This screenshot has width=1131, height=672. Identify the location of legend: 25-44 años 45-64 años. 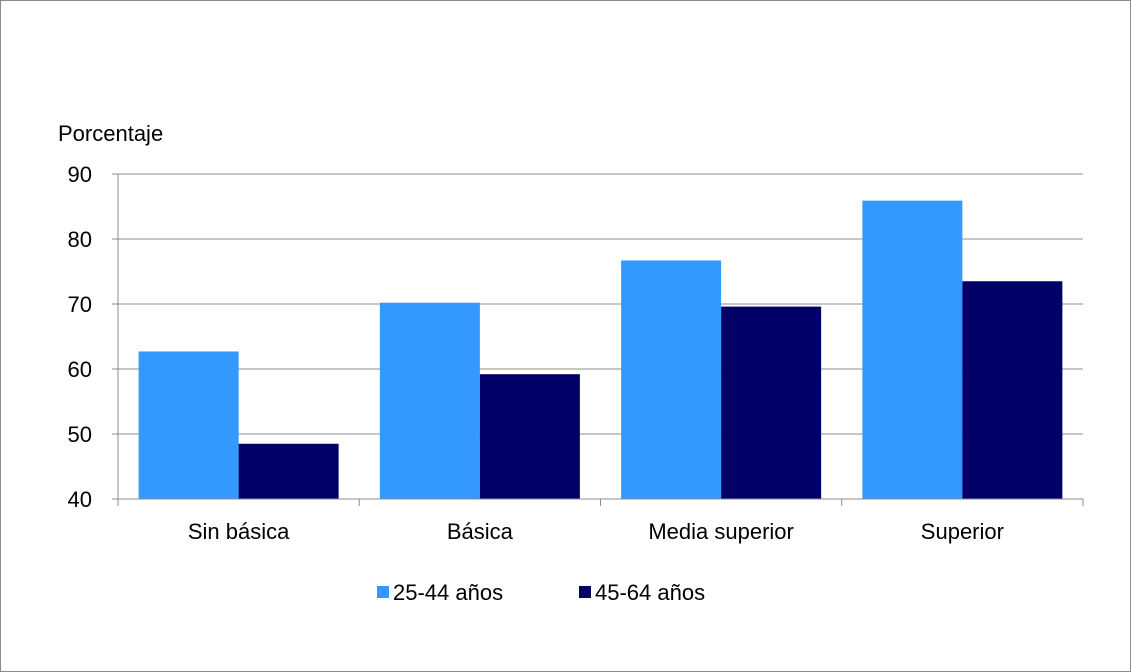
(541, 592).